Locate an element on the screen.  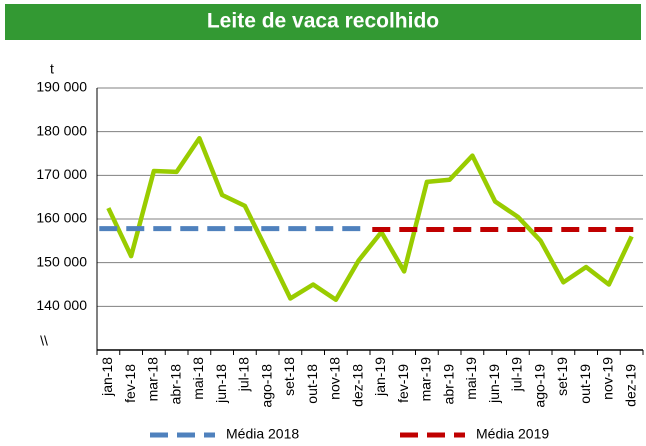
axis-break: \\ is located at coordinates (44, 341).